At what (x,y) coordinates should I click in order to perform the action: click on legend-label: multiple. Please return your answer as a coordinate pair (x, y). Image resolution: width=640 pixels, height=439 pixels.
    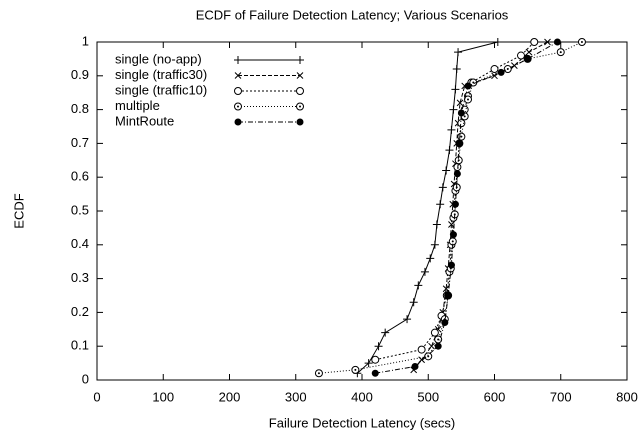
    Looking at the image, I should click on (137, 105).